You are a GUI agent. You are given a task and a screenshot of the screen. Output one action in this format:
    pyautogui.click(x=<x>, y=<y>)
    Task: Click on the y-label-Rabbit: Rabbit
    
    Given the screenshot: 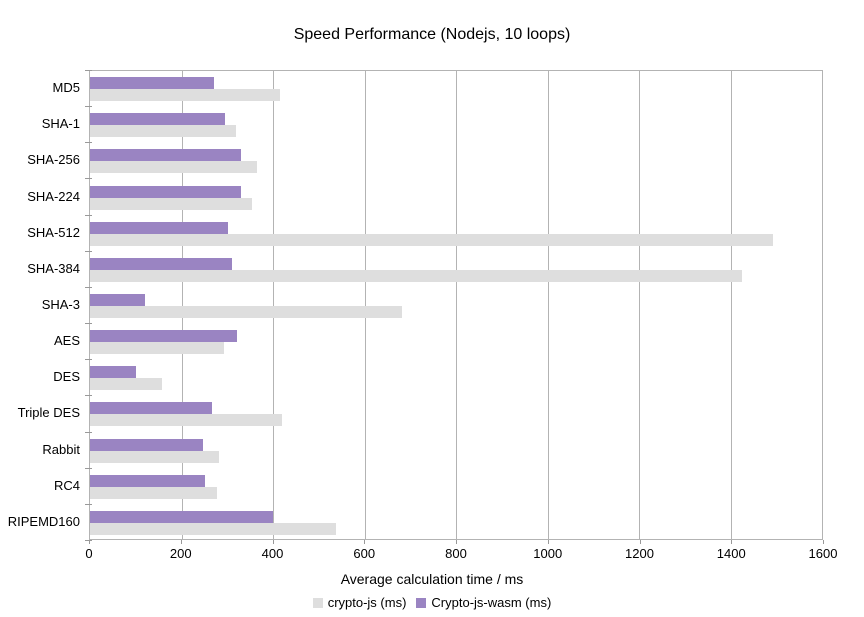 What is the action you would take?
    pyautogui.click(x=61, y=449)
    